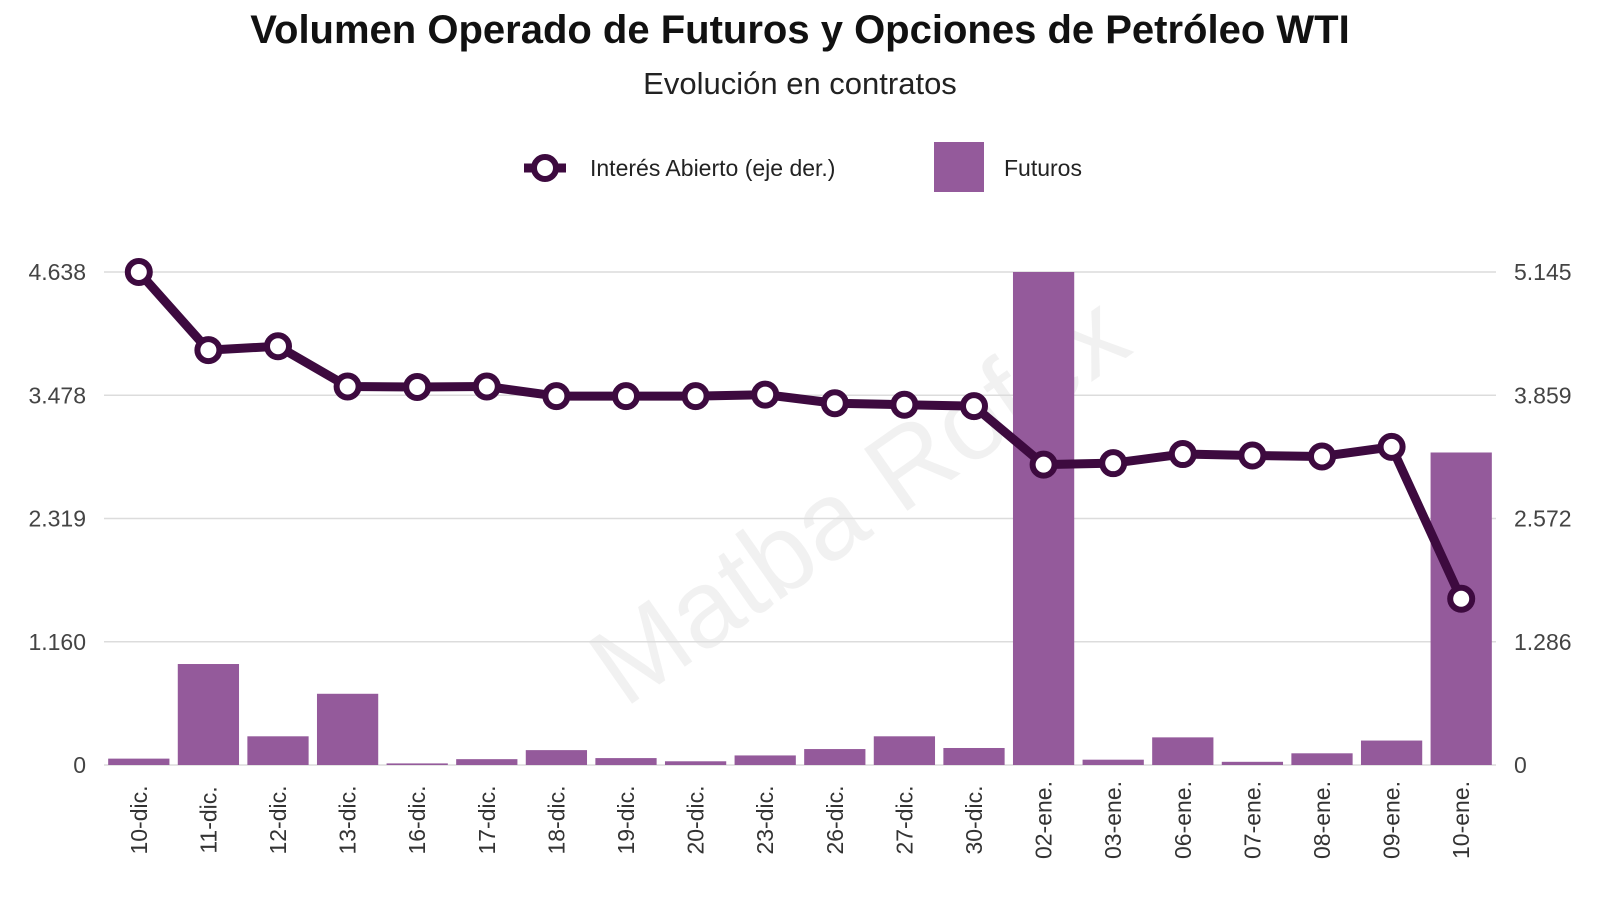 This screenshot has height=914, width=1600. I want to click on y-left-tick-label: 2.319, so click(57, 519).